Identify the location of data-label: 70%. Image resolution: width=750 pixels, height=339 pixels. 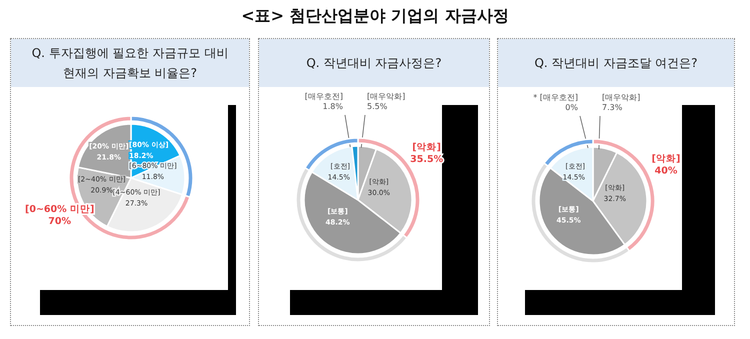
(60, 221).